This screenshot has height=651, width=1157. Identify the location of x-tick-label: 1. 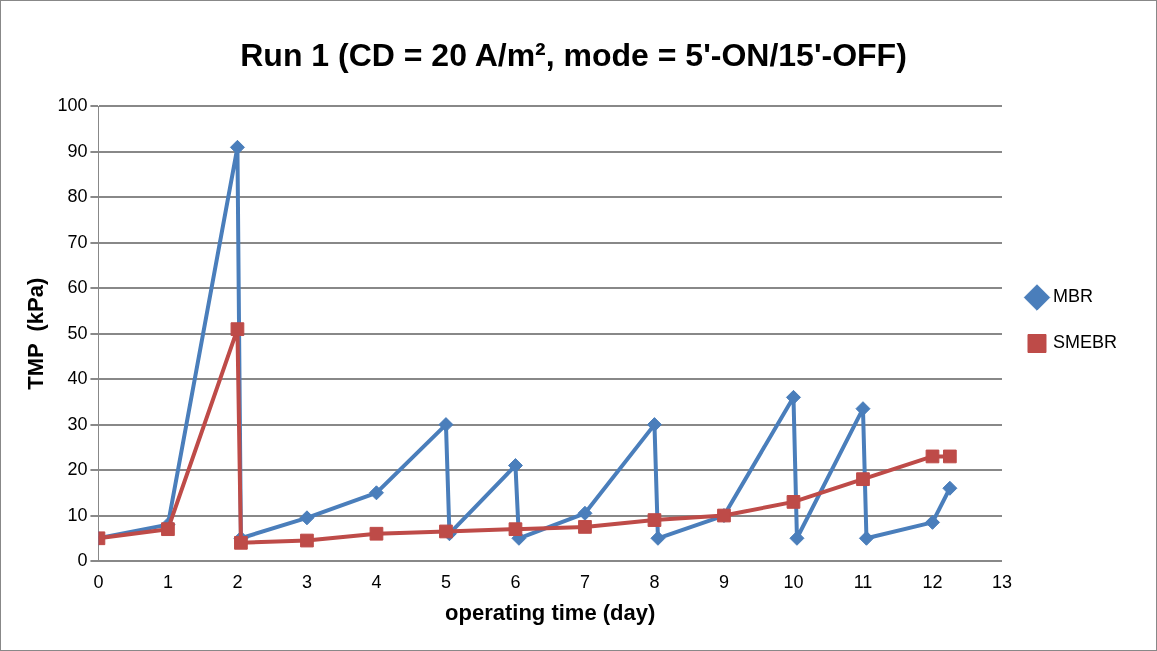
(167, 581).